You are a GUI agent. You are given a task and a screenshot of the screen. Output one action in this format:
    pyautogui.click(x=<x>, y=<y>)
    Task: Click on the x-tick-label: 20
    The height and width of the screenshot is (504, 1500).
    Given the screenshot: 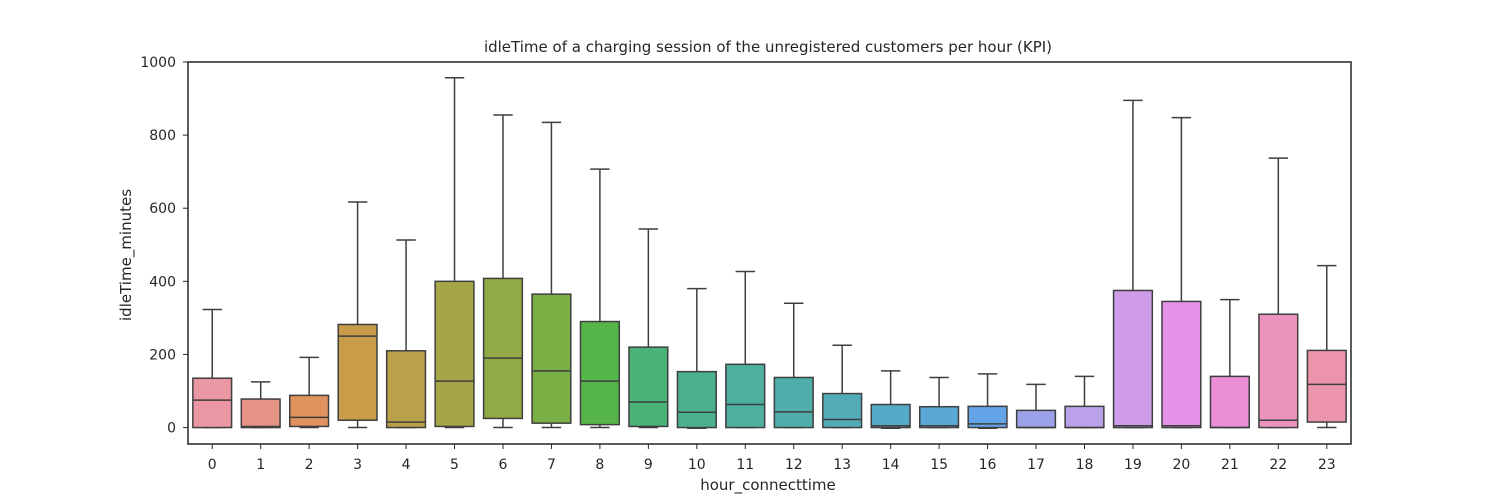 What is the action you would take?
    pyautogui.click(x=1181, y=465)
    